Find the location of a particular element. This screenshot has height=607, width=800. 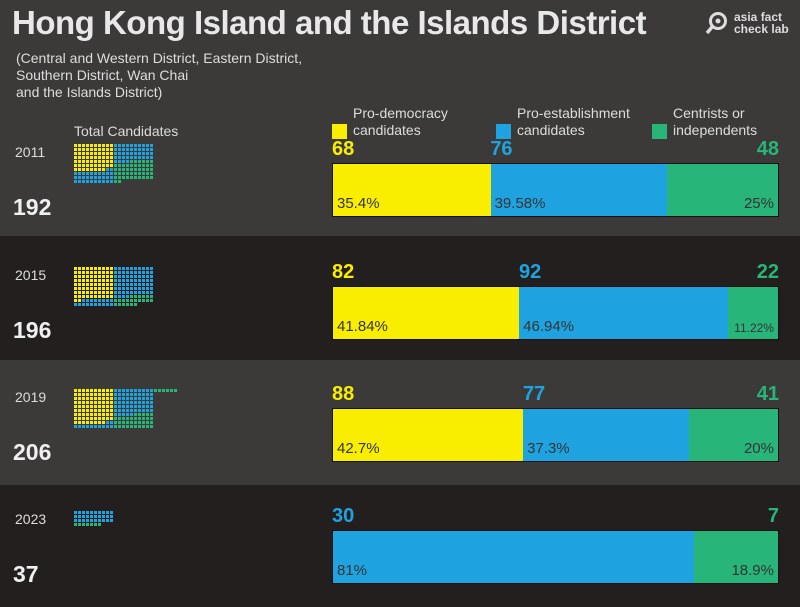

stacked-bar: 42.7% 37.3% 20% is located at coordinates (555, 435).